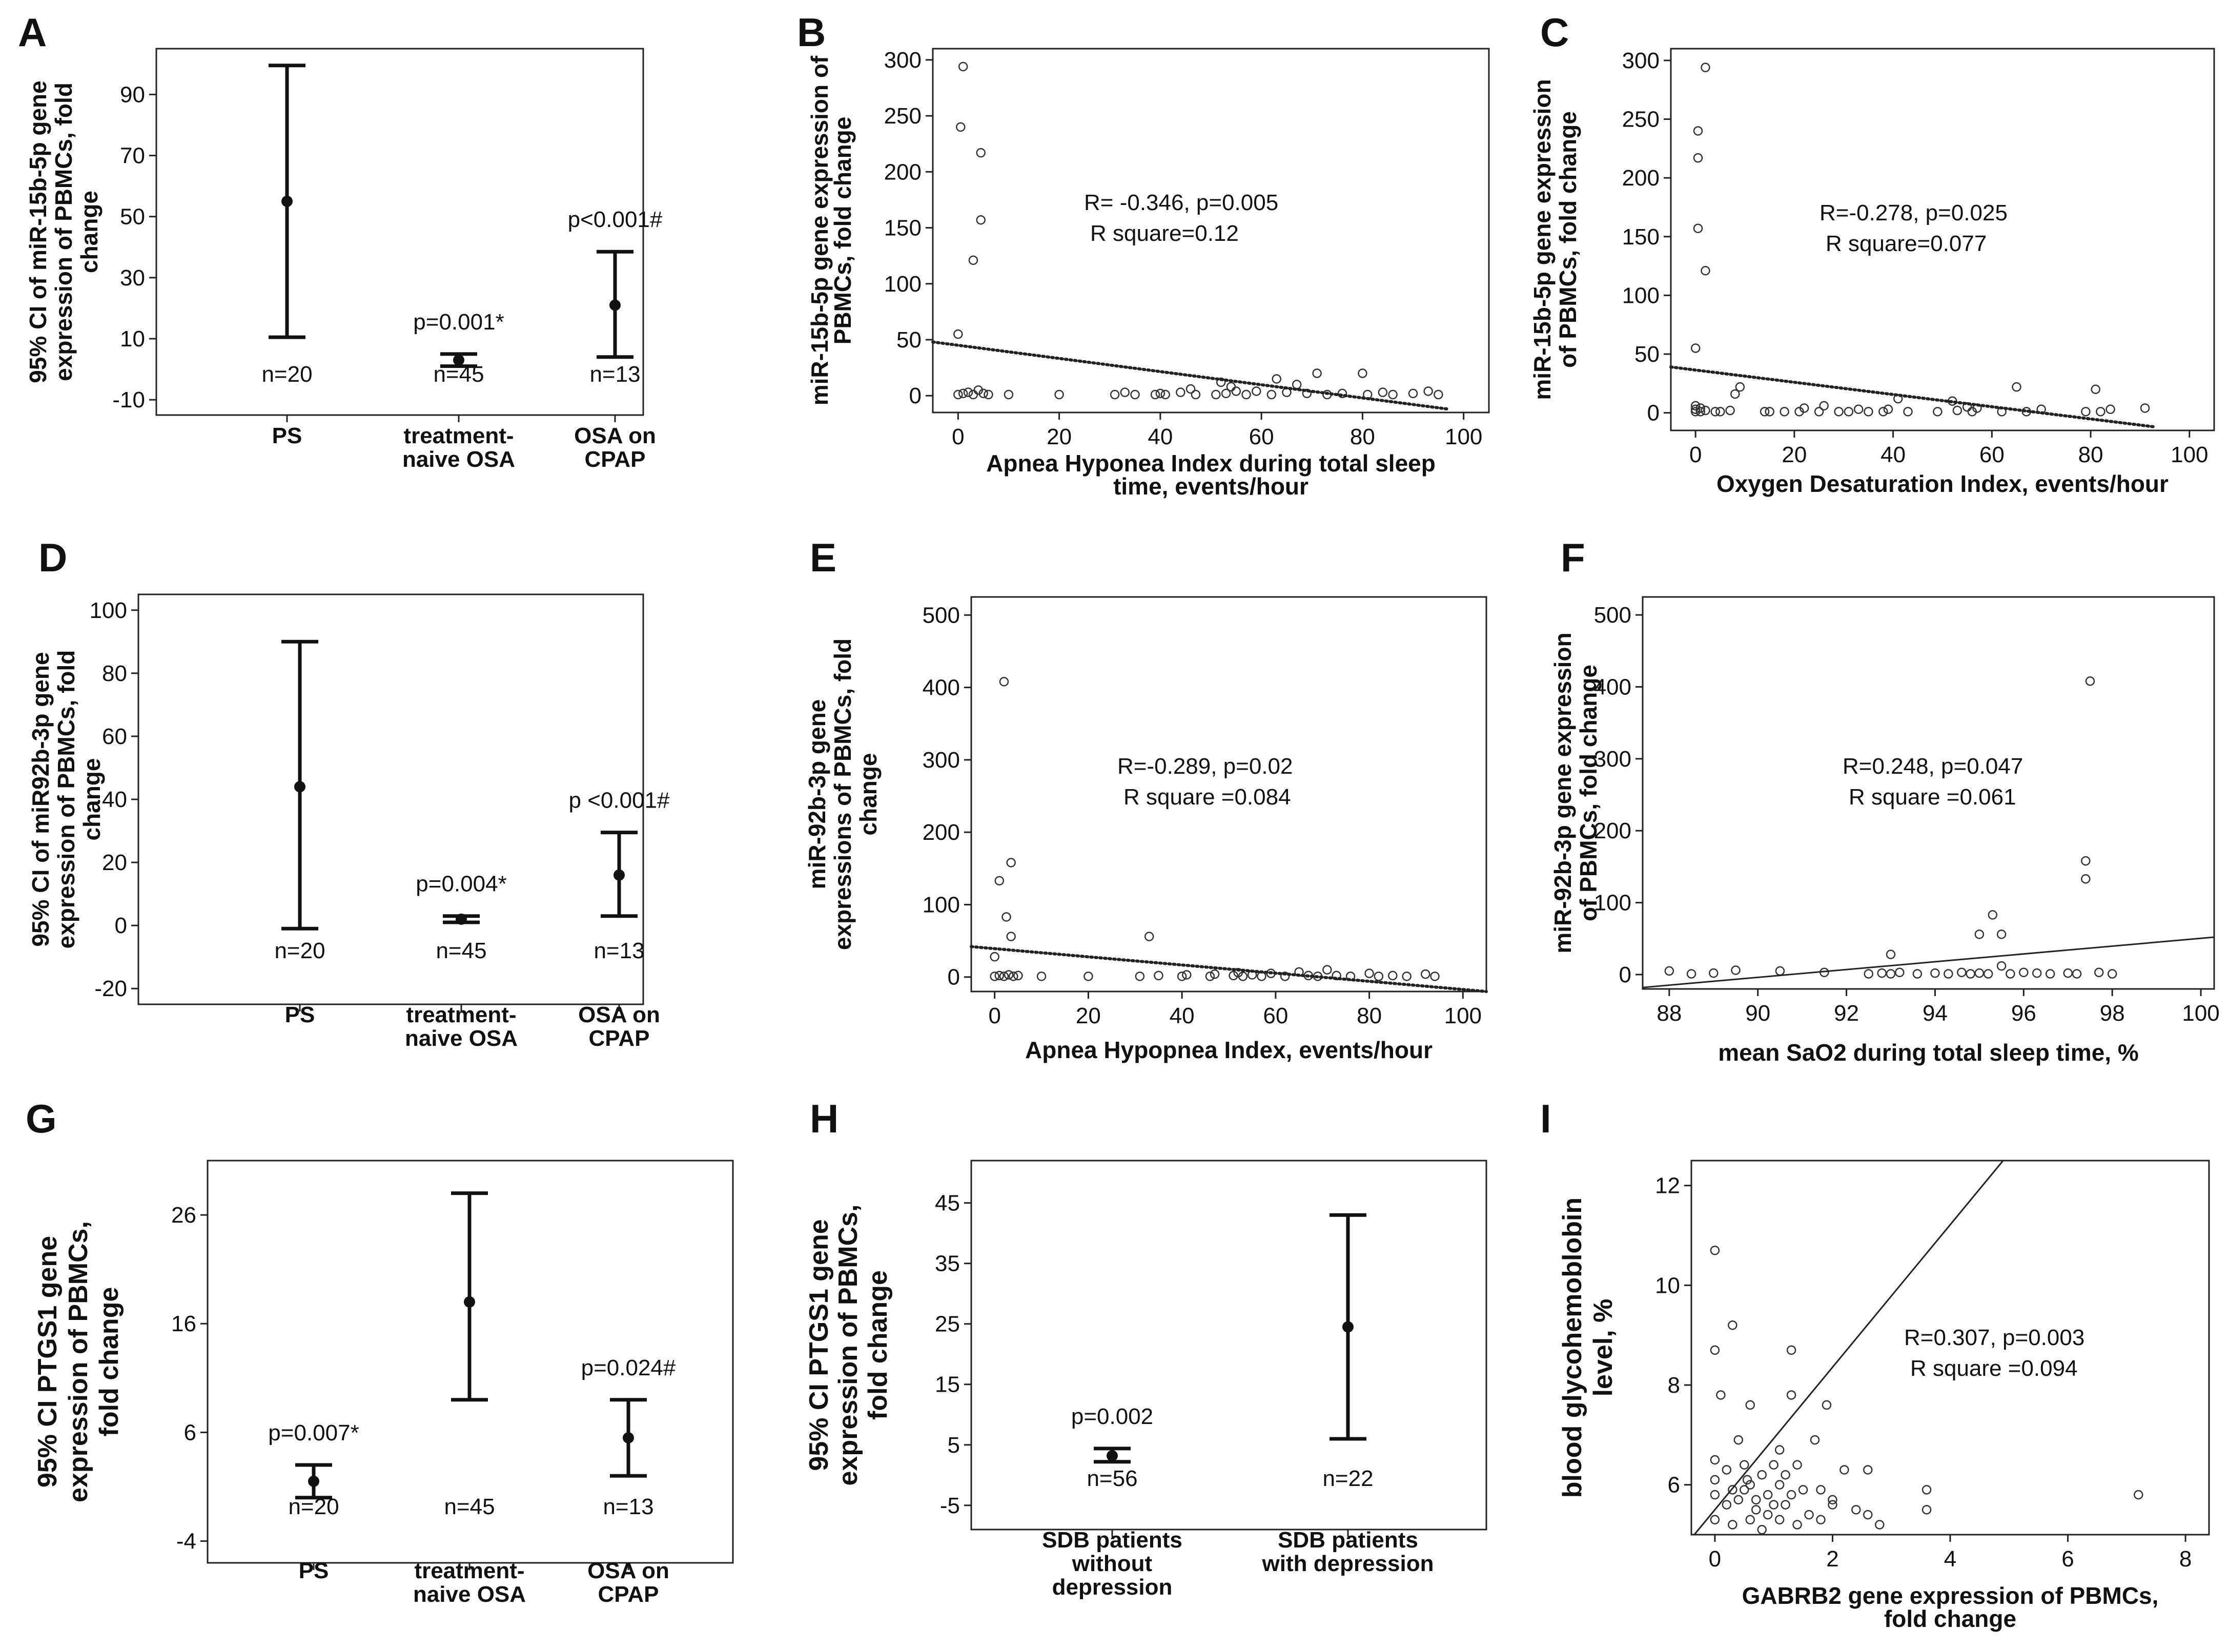  What do you see at coordinates (842, 794) in the screenshot?
I see `y-axis-label: expressions of PBMCs, fold` at bounding box center [842, 794].